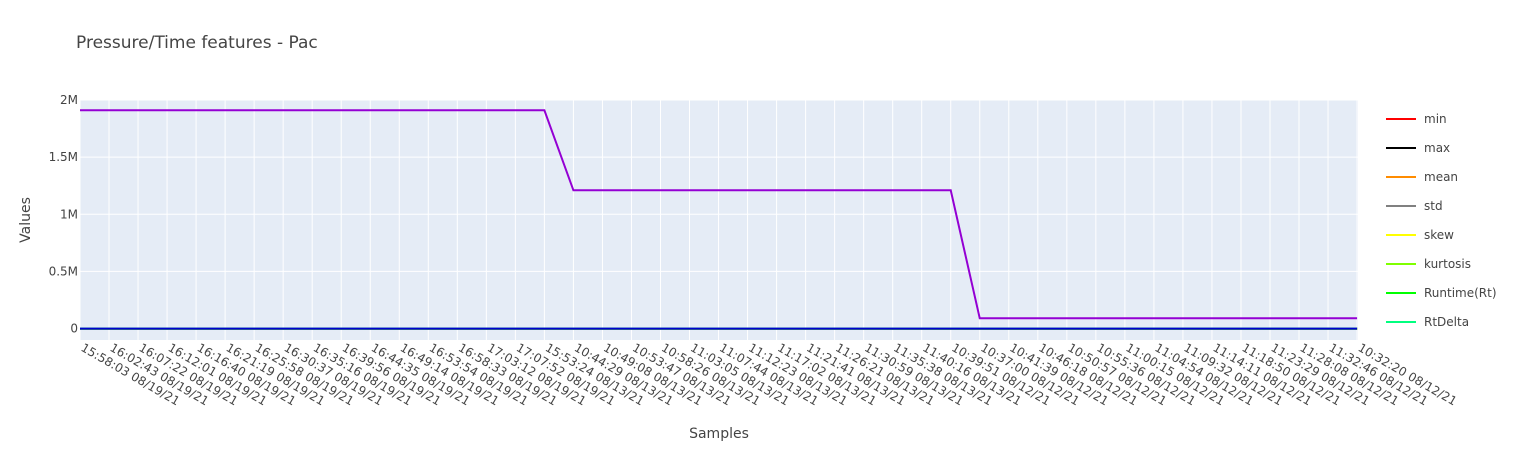  I want to click on legend-label: max, so click(1437, 147).